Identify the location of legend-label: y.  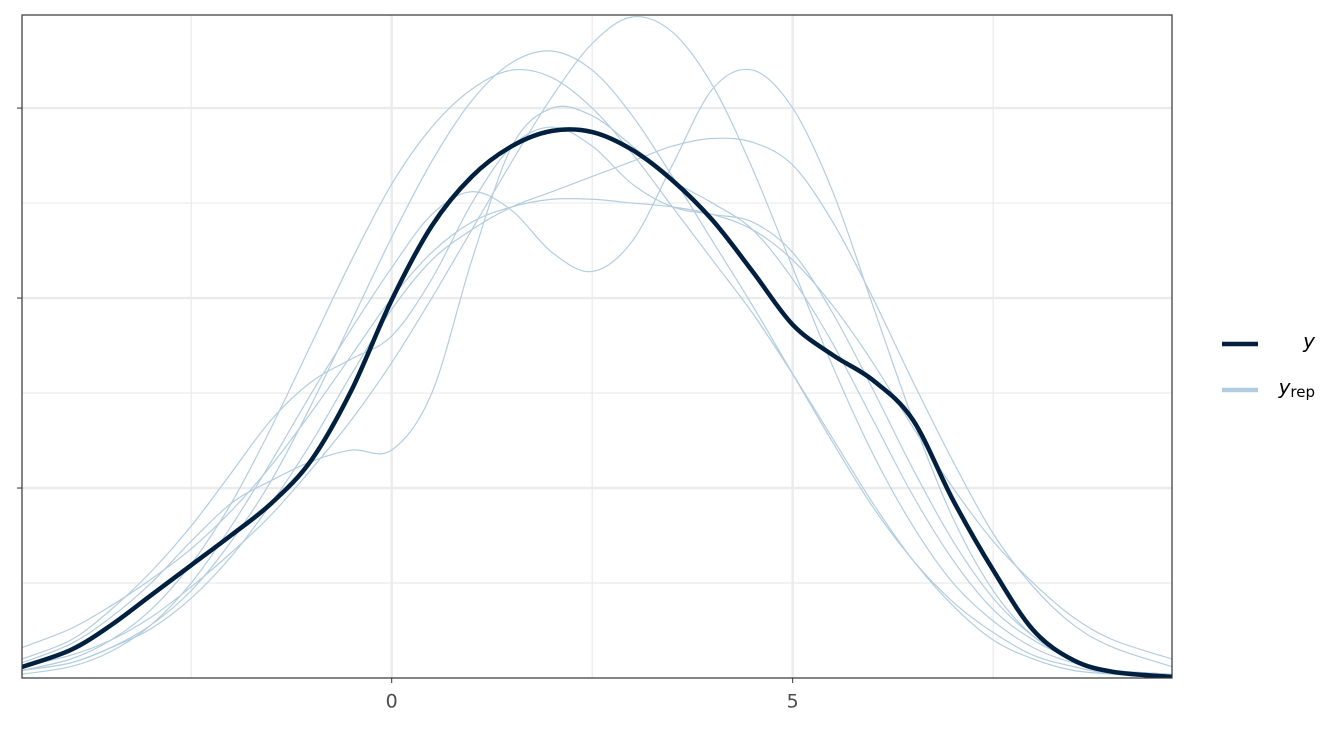
(1309, 341).